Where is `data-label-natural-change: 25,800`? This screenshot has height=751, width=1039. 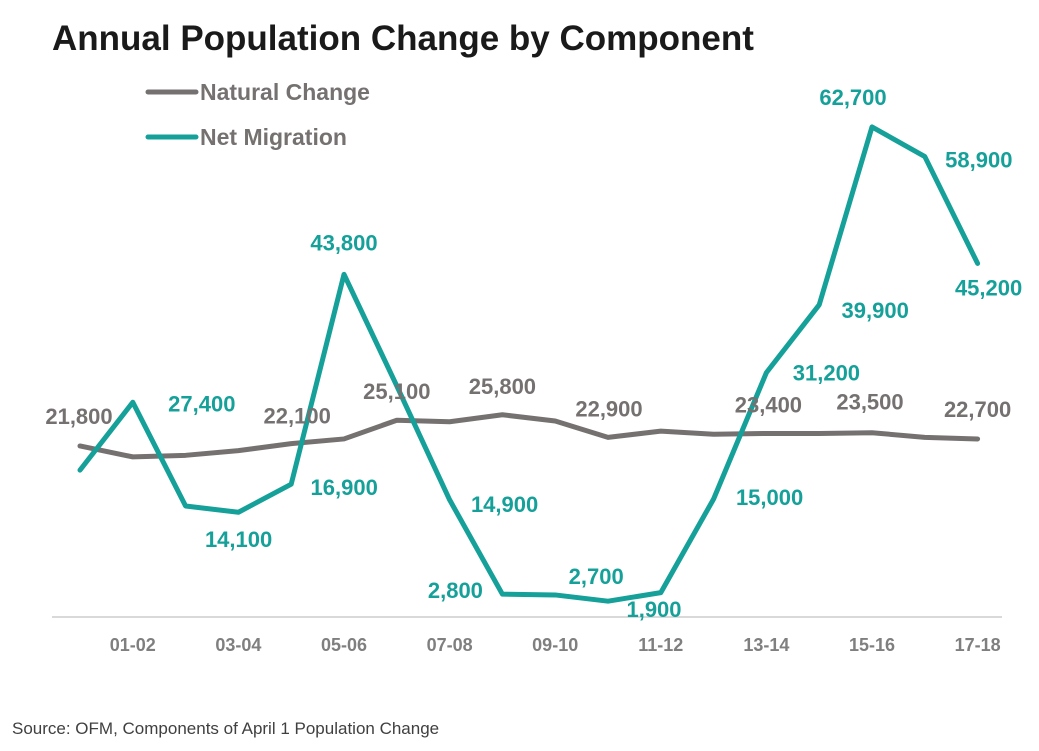 data-label-natural-change: 25,800 is located at coordinates (502, 386).